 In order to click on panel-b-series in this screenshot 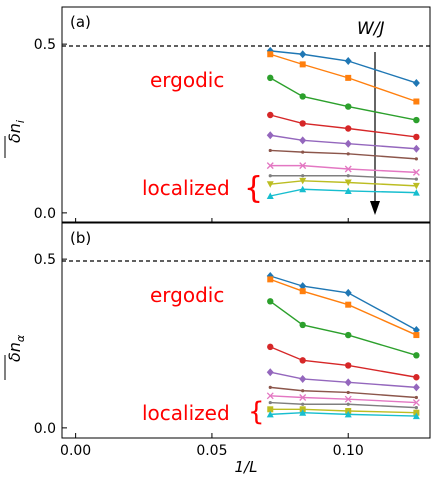, I will do `click(343, 346)`.